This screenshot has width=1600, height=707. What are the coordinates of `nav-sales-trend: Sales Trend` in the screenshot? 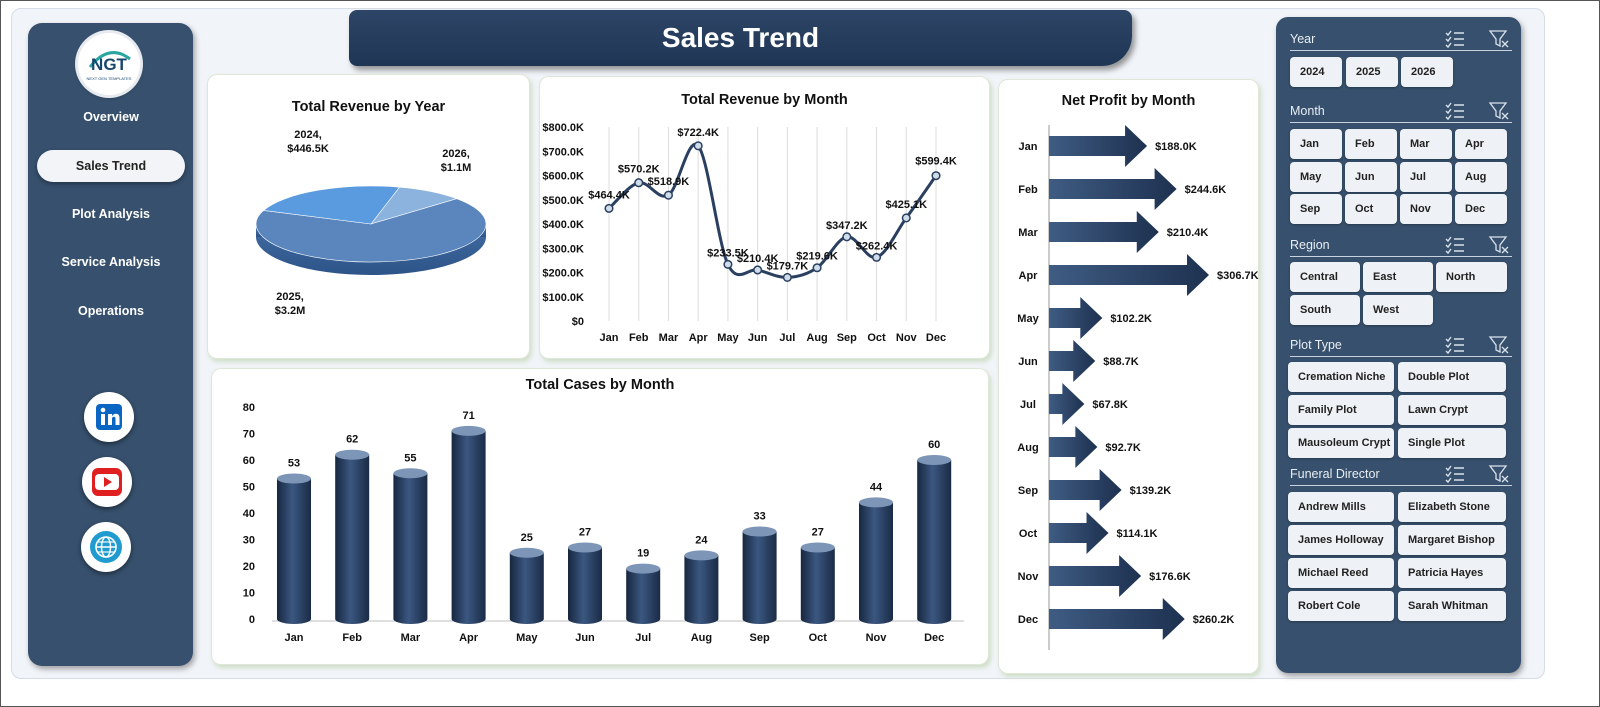 It's located at (111, 166).